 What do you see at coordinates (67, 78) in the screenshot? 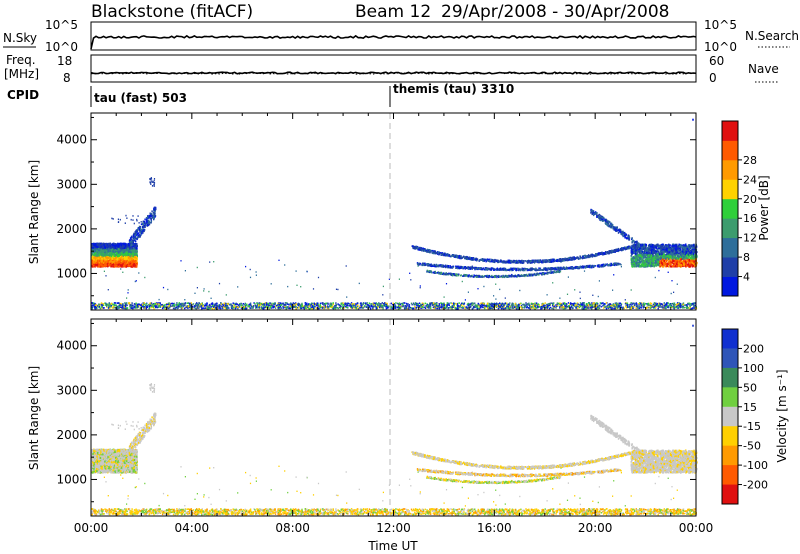
I see `freq-tick-bottom: 8` at bounding box center [67, 78].